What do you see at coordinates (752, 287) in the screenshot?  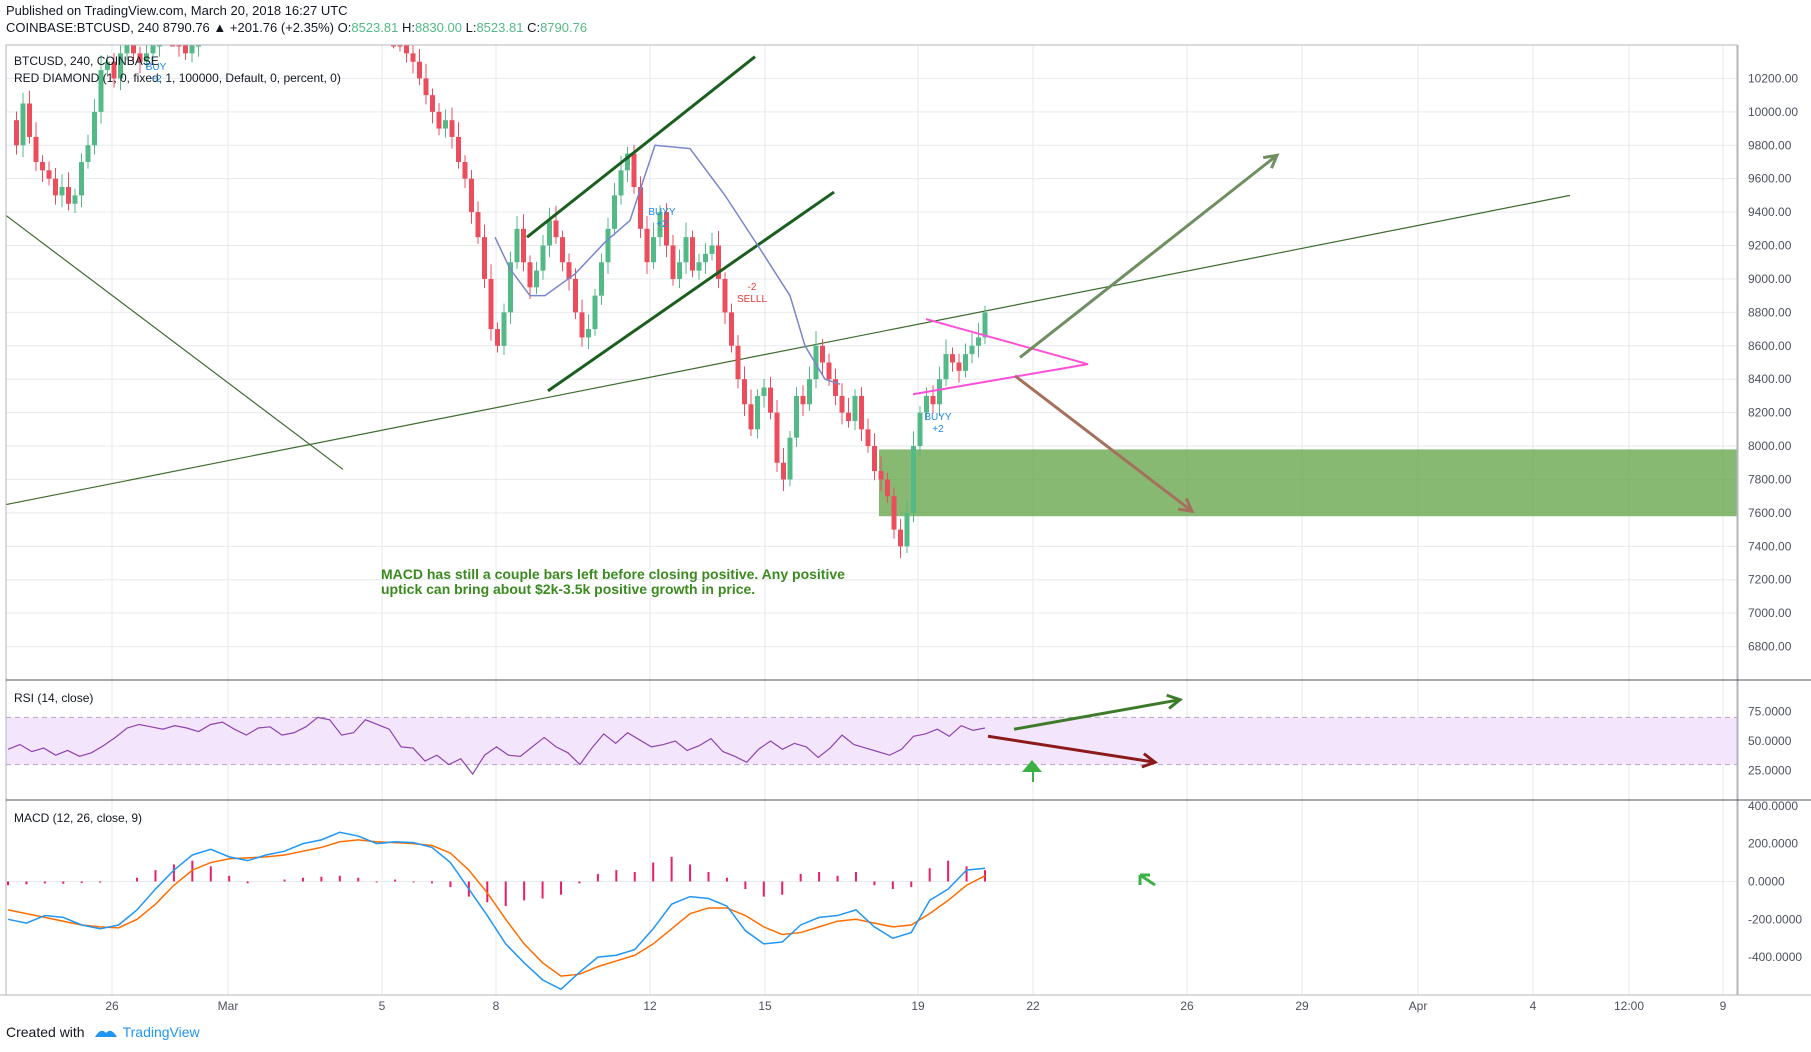 I see `signal-label: -2` at bounding box center [752, 287].